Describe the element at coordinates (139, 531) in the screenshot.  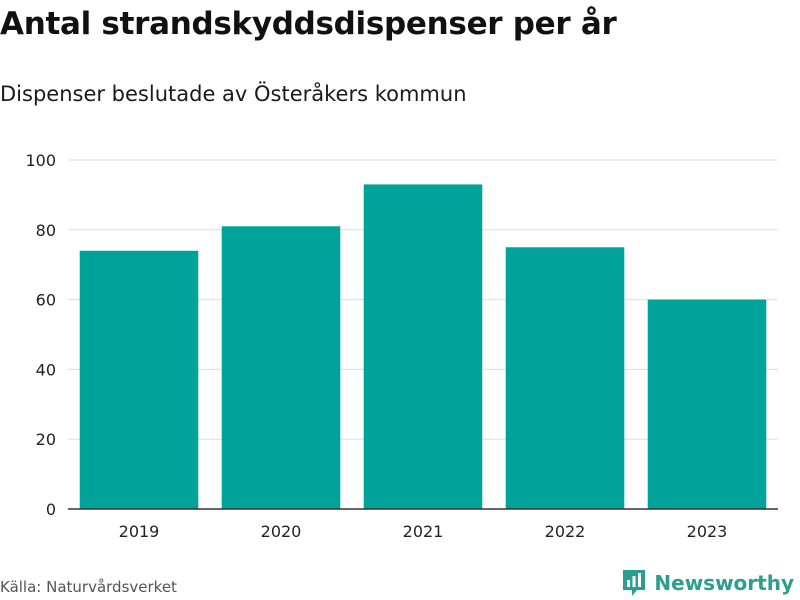
I see `x-tick-label: 2019` at that location.